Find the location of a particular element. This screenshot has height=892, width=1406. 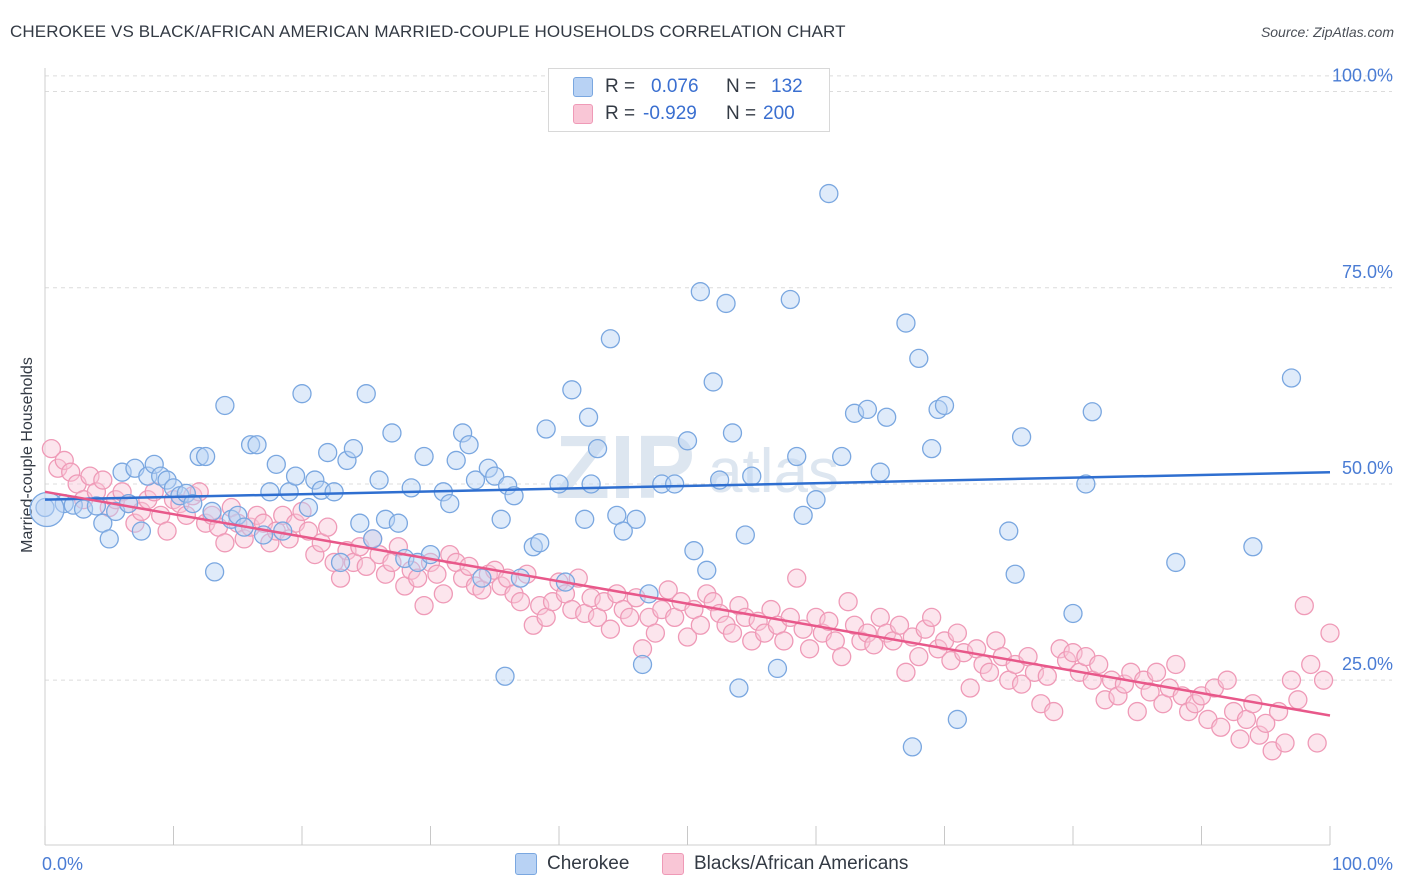

source-label: Source: ZipAtlas.com is located at coordinates (1327, 32).